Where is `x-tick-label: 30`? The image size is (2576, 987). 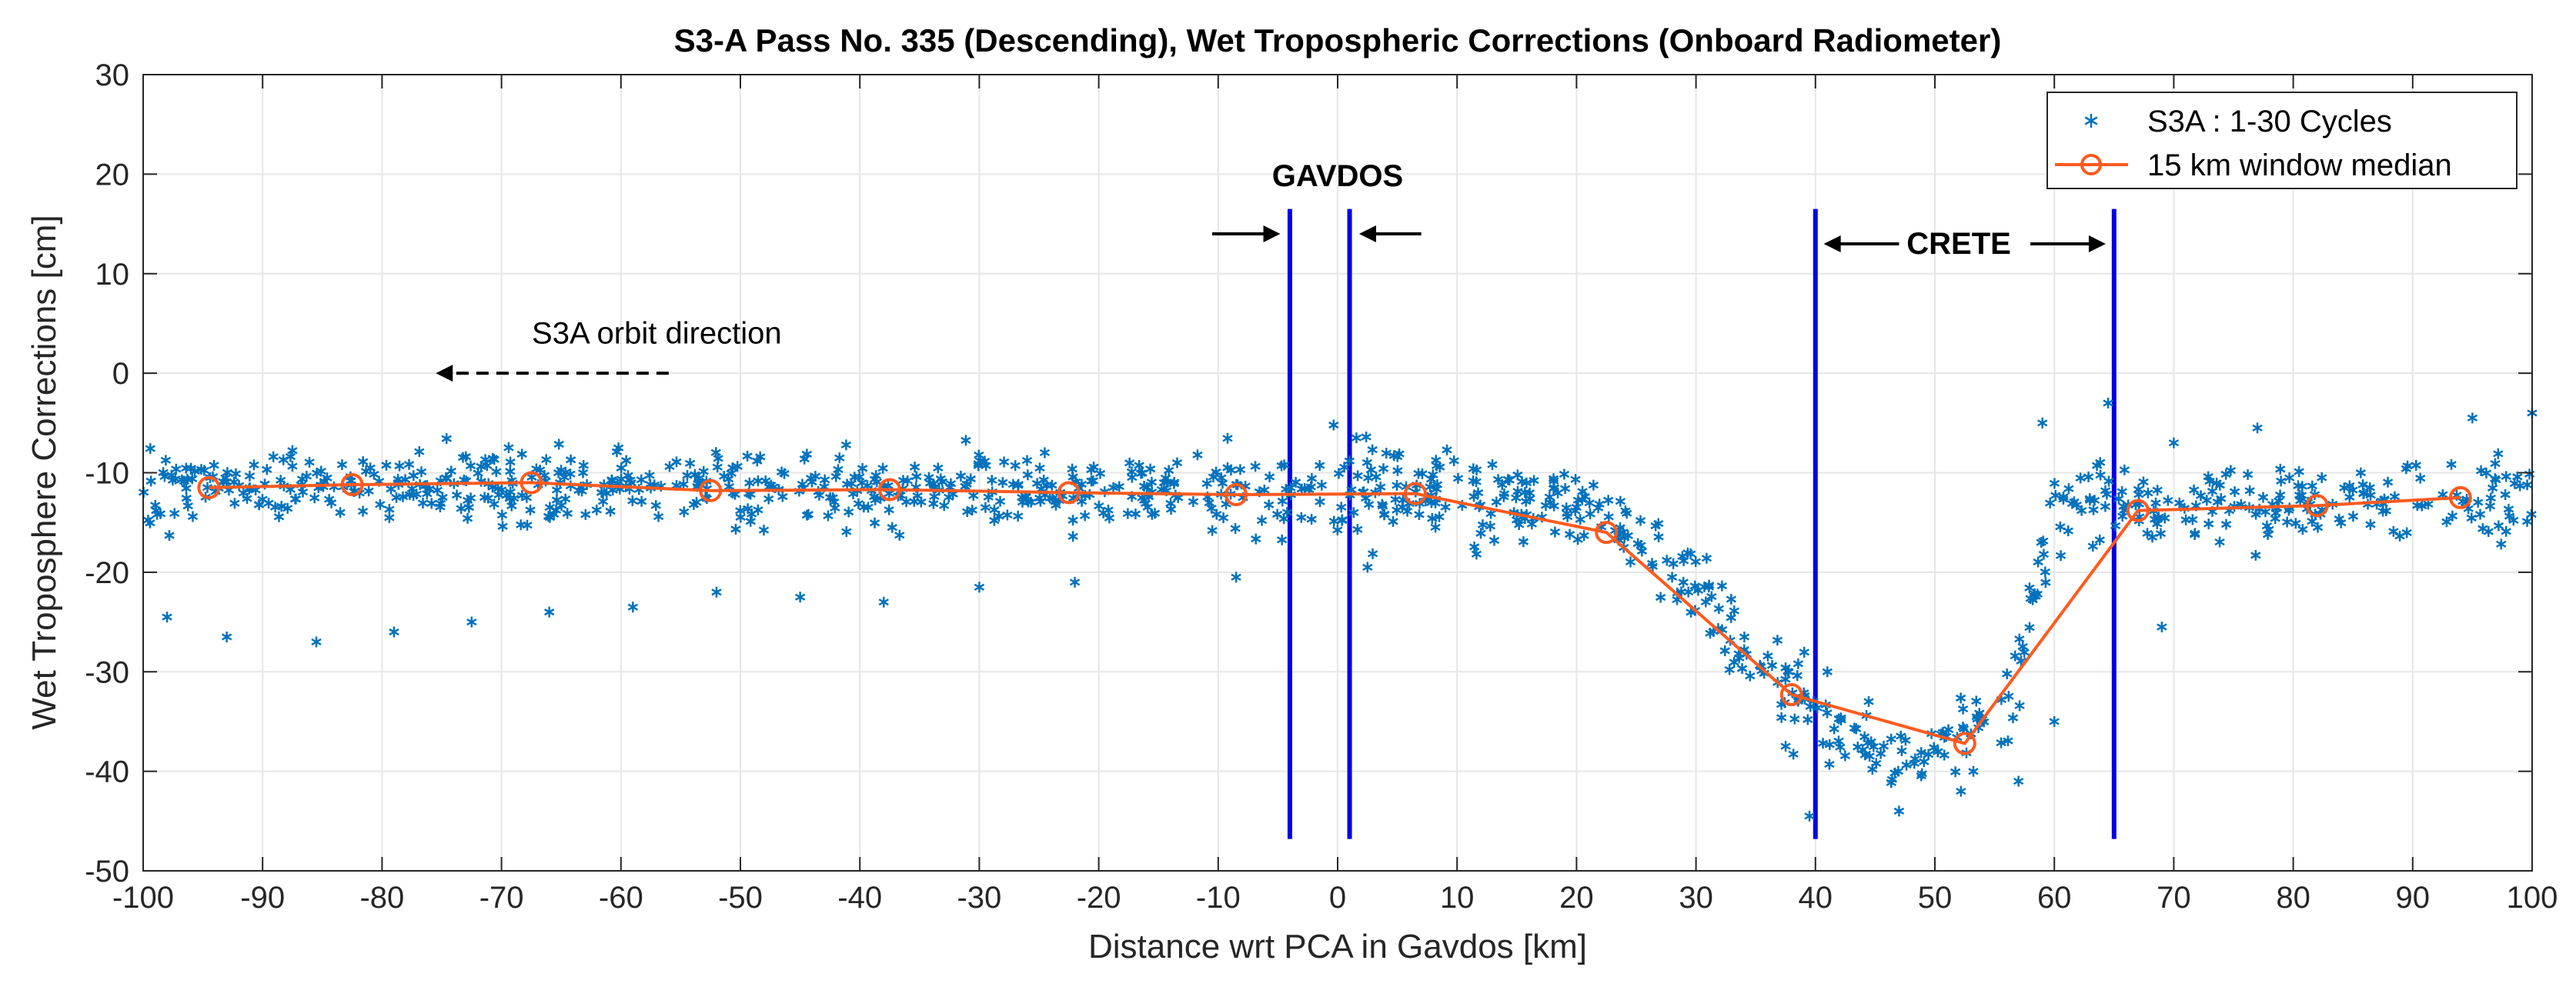 x-tick-label: 30 is located at coordinates (1696, 898).